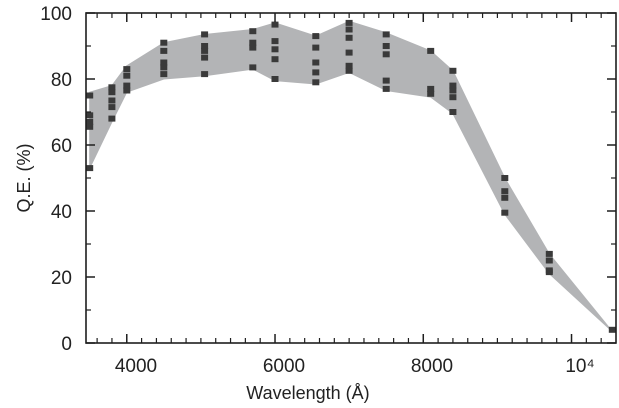  What do you see at coordinates (61, 212) in the screenshot?
I see `y-tick-label-40: 40` at bounding box center [61, 212].